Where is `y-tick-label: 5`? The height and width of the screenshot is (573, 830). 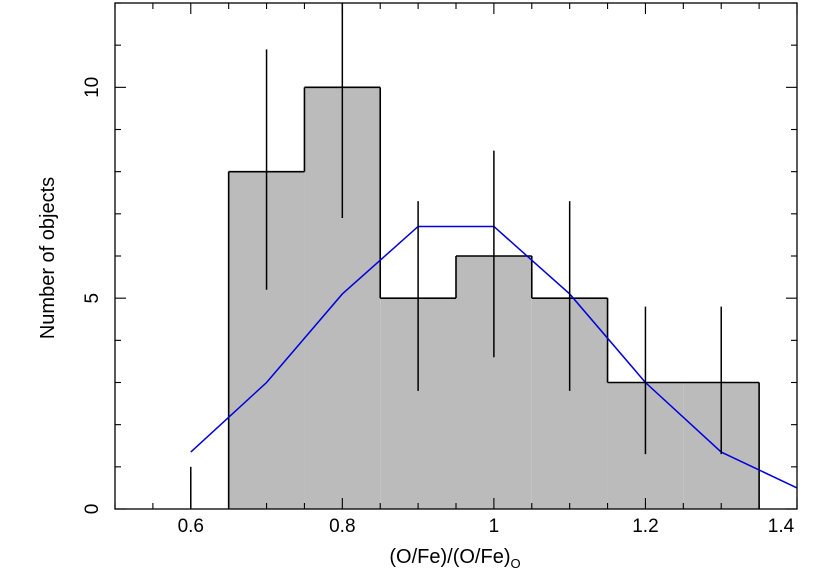 y-tick-label: 5 is located at coordinates (92, 298).